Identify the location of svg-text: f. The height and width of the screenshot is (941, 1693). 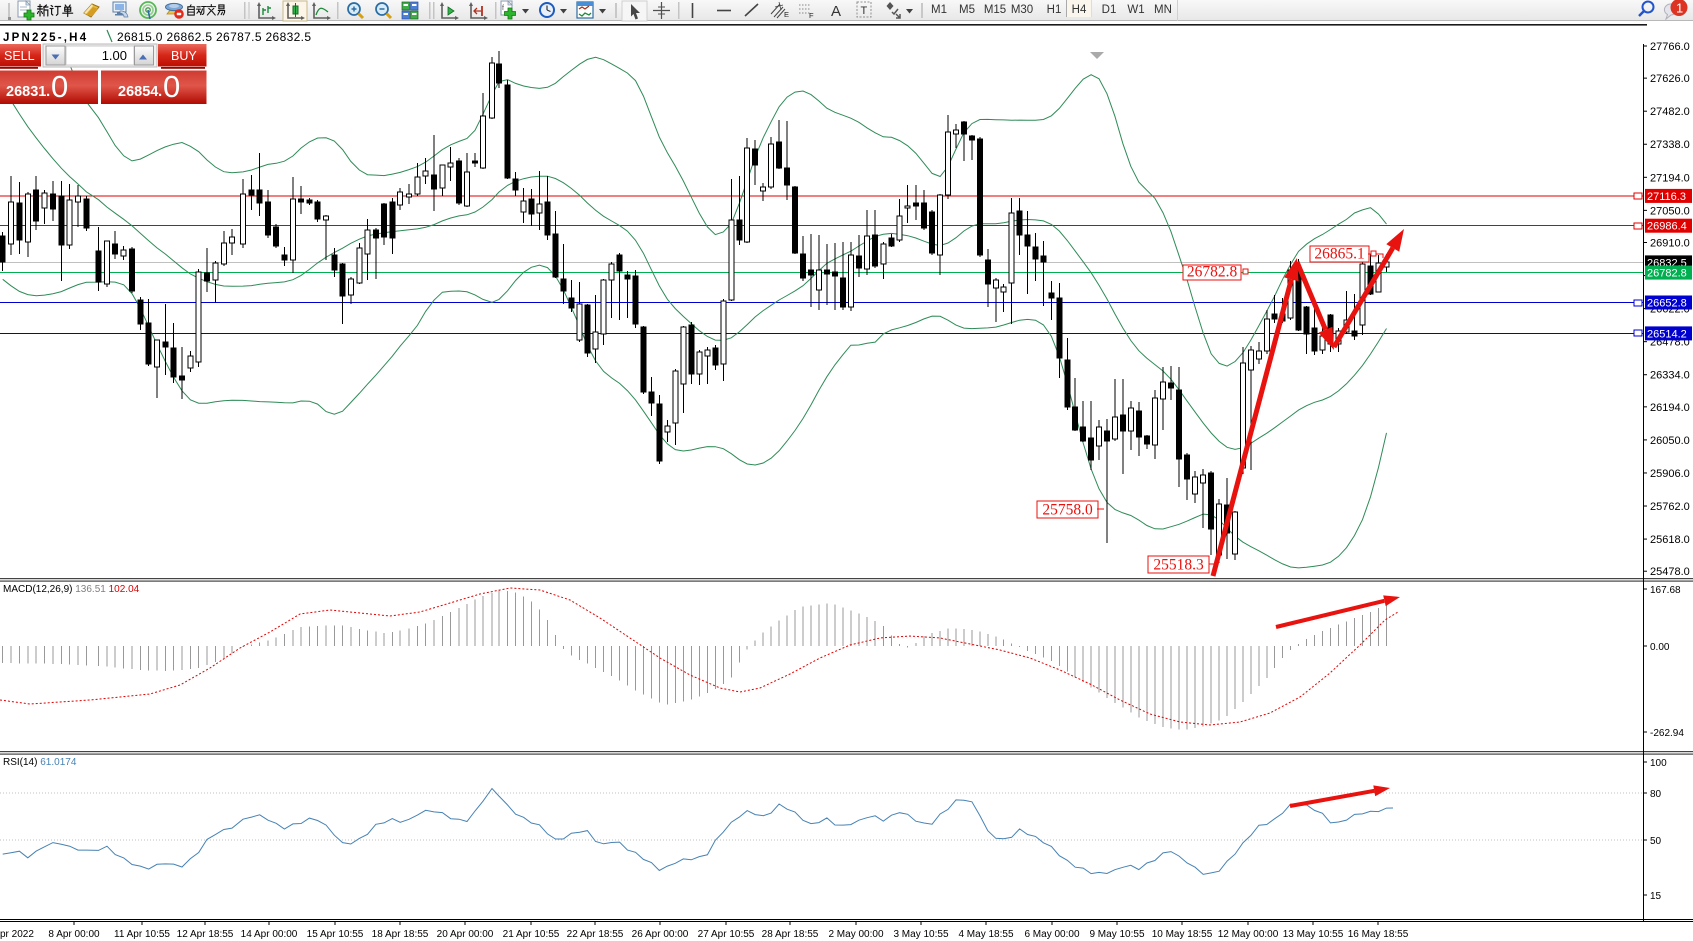
(503, 8).